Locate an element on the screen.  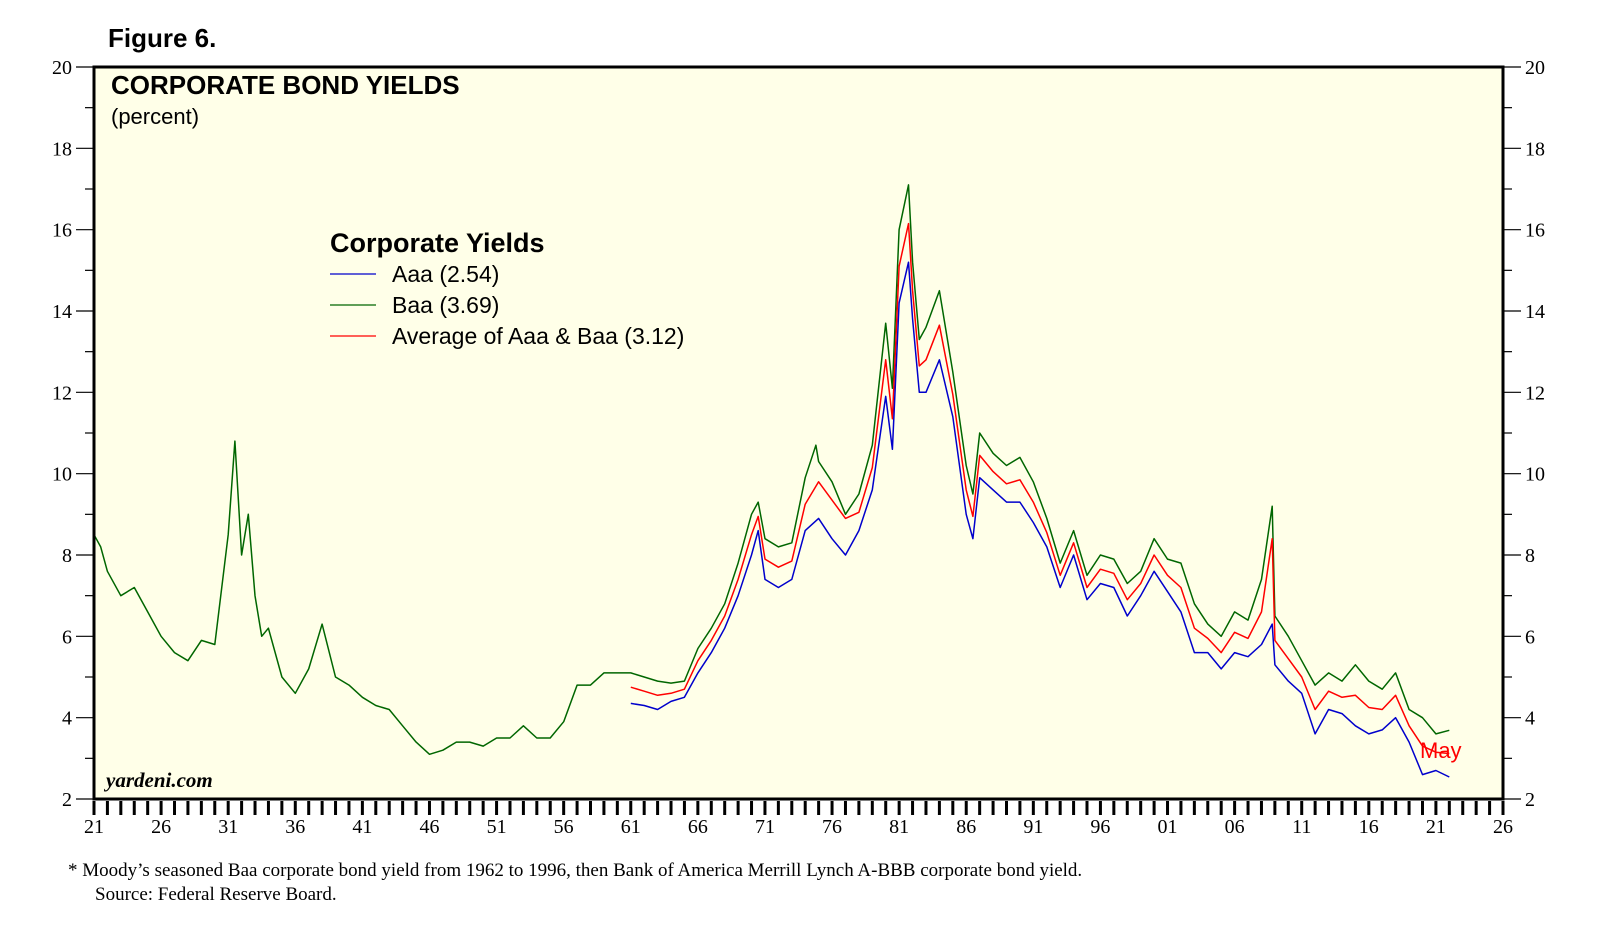
x-tick-label: 06 is located at coordinates (1235, 827).